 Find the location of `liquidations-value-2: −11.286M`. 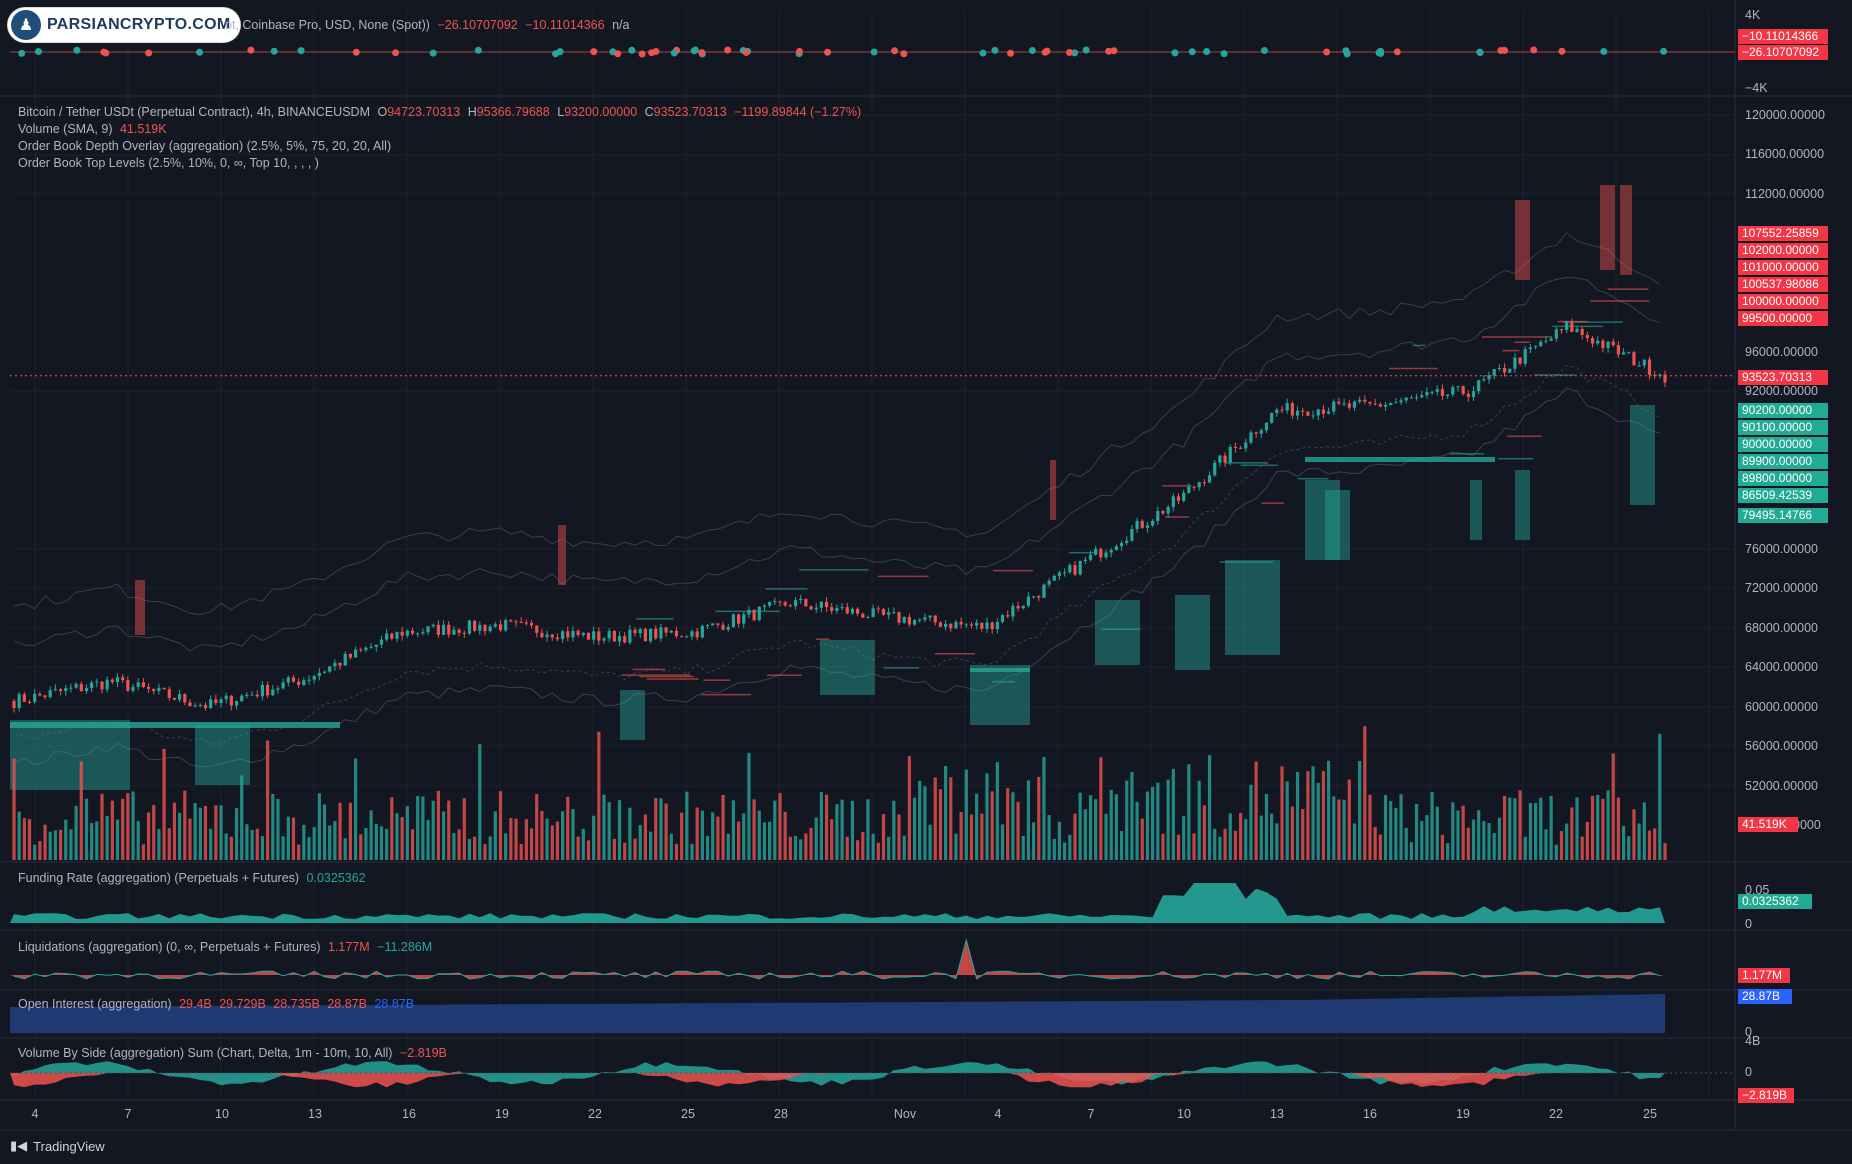

liquidations-value-2: −11.286M is located at coordinates (405, 947).